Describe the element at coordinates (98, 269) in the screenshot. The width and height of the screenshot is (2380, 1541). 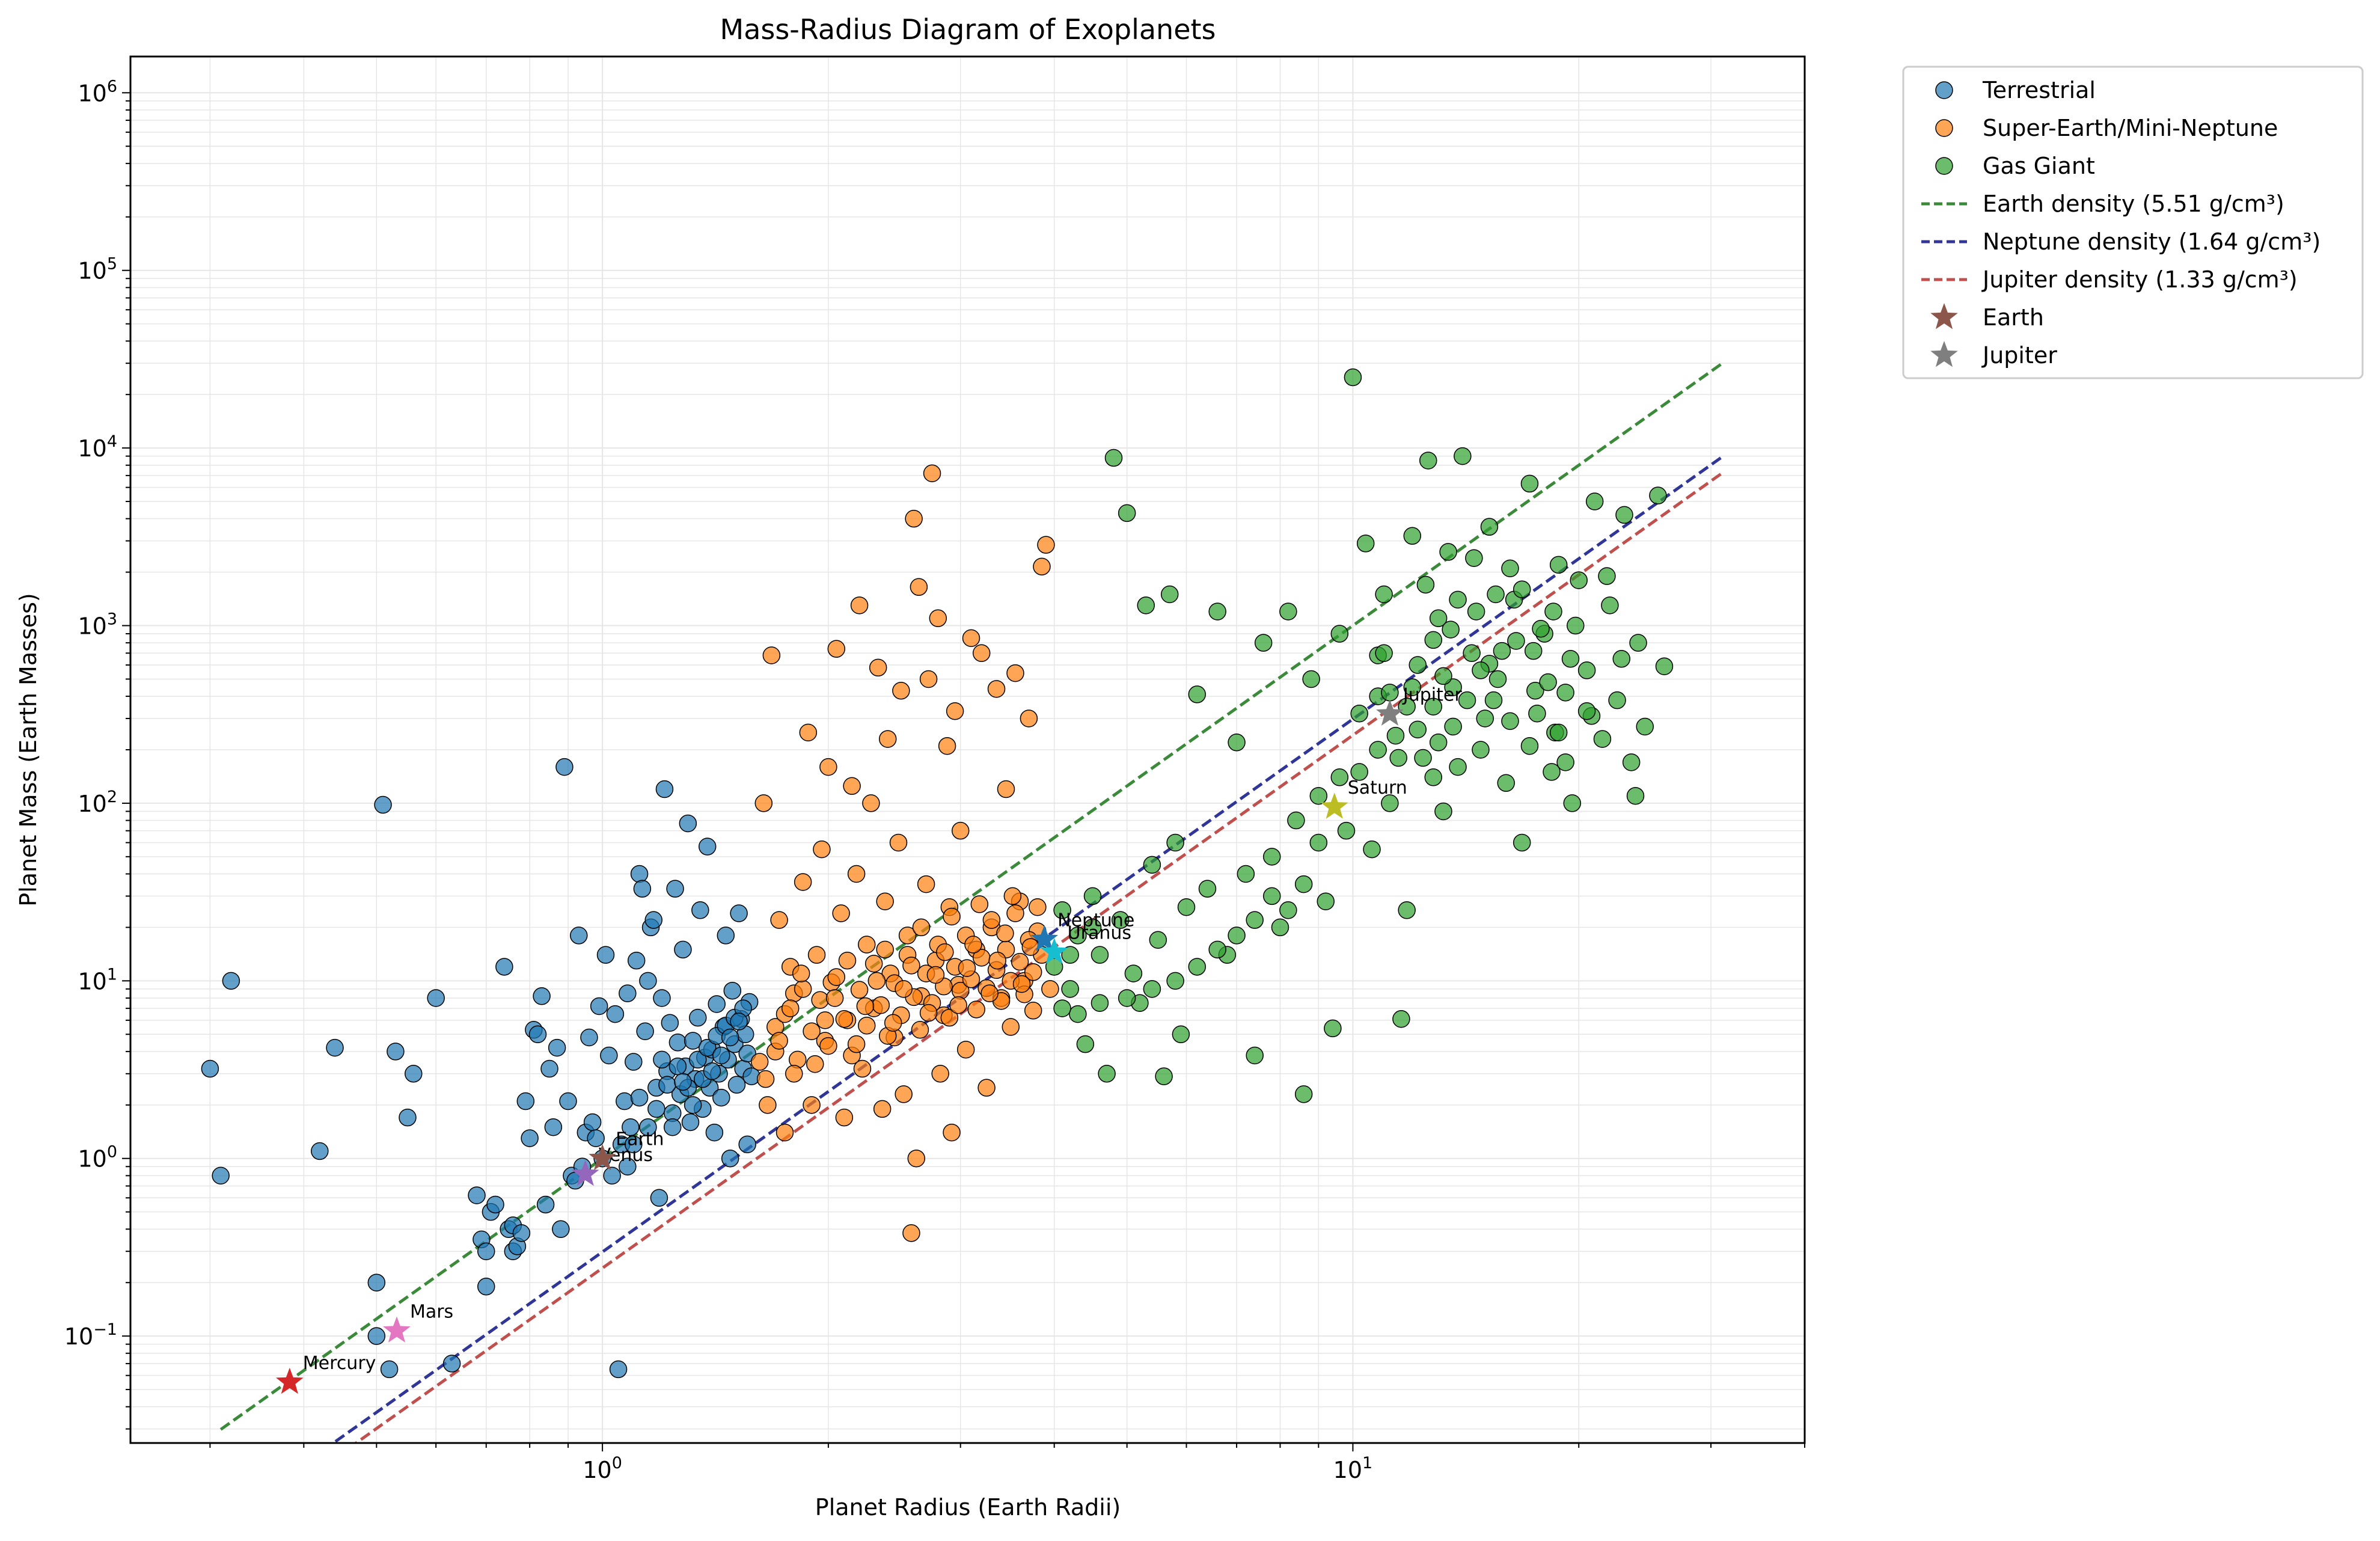
I see `y-tick-label: 10⁵` at that location.